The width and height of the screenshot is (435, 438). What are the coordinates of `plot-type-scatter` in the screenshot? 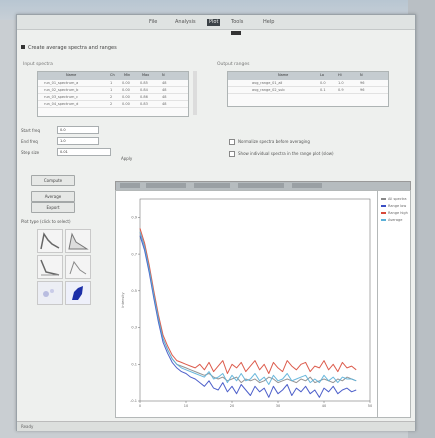 It's located at (50, 293).